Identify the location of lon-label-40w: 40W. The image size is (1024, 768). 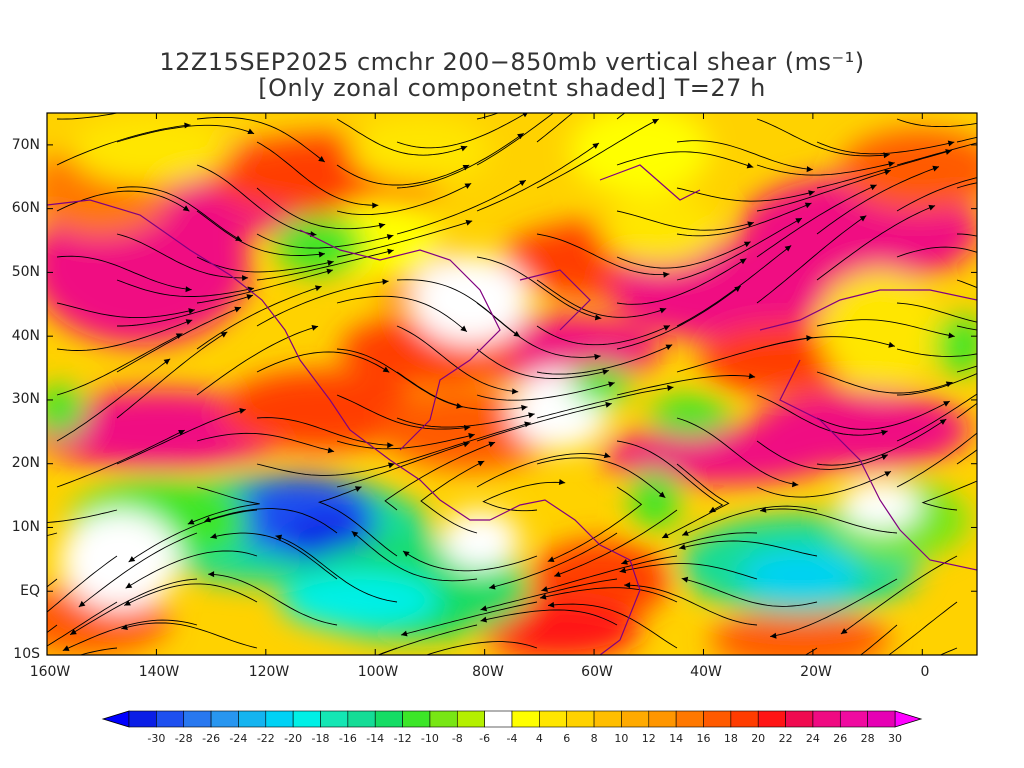
(706, 672).